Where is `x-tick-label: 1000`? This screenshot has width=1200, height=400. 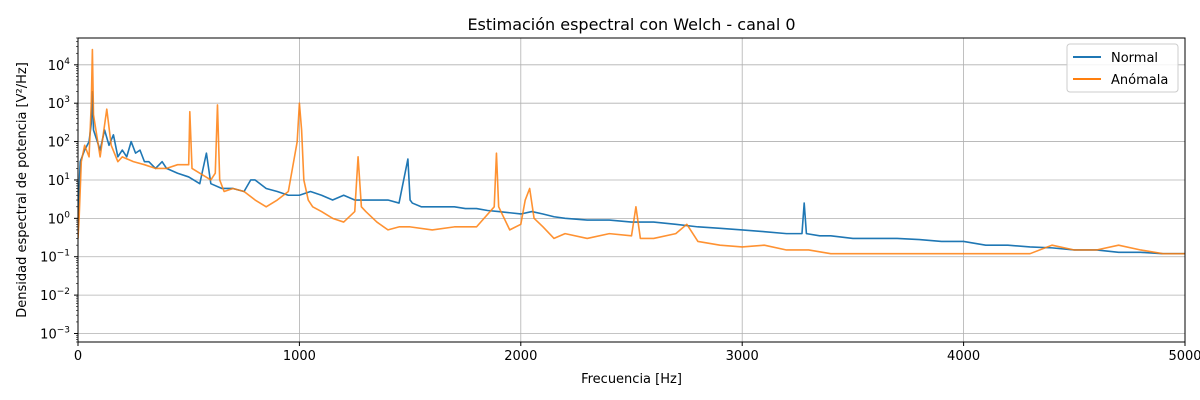
x-tick-label: 1000 is located at coordinates (299, 356).